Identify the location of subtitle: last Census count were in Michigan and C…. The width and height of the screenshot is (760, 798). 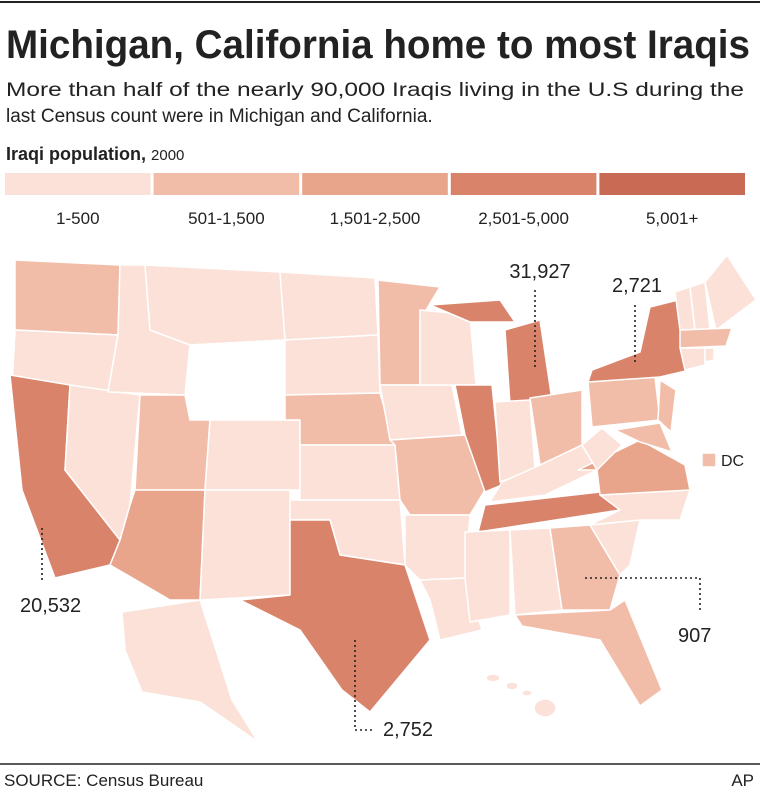
(219, 116).